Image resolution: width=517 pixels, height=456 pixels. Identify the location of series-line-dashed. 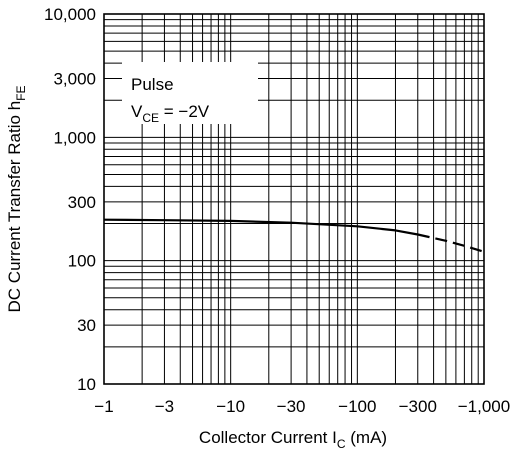
(451, 243).